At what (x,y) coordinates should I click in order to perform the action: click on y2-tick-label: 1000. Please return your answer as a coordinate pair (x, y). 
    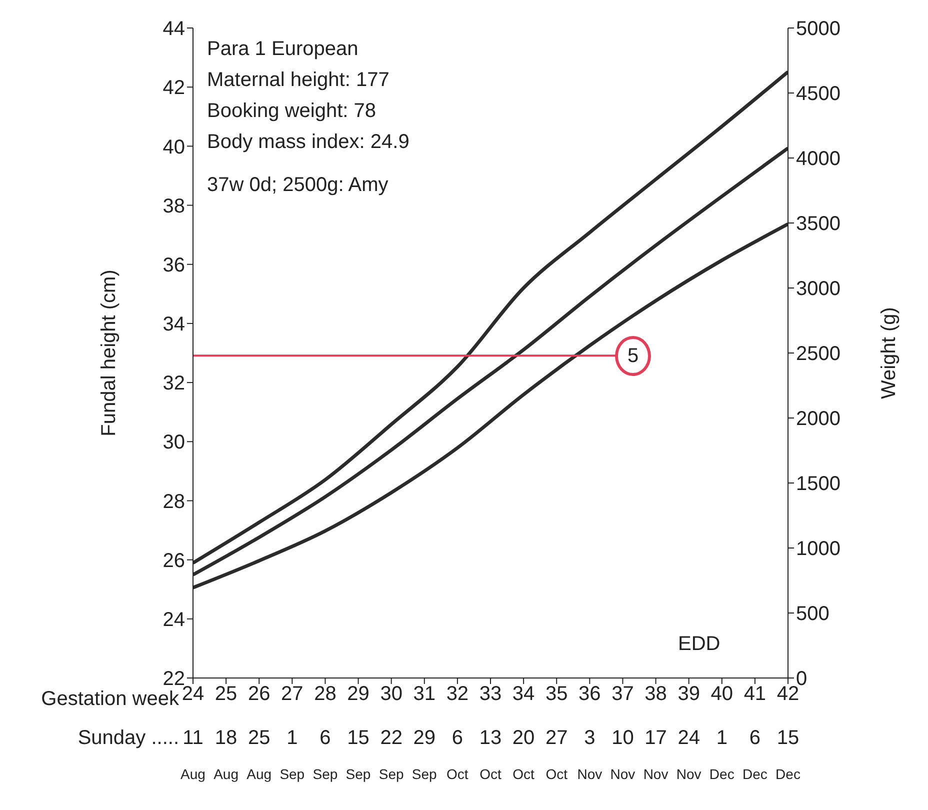
    Looking at the image, I should click on (818, 549).